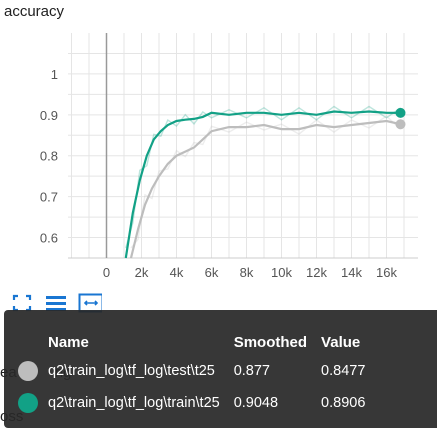 The width and height of the screenshot is (437, 428). Describe the element at coordinates (177, 272) in the screenshot. I see `x-tick-label: 4k` at that location.